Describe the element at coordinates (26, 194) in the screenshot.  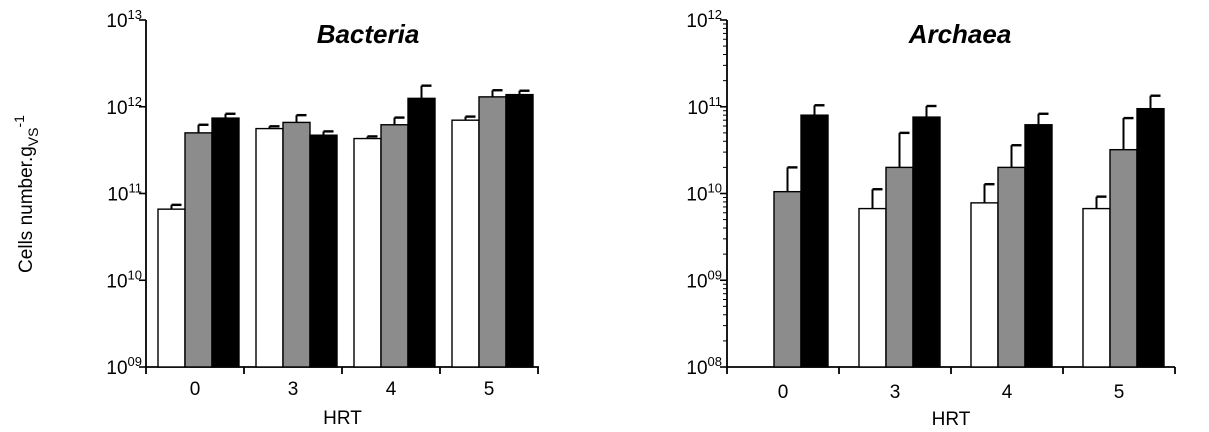
I see `y-axis-label: Cells number.gVS-1` at that location.